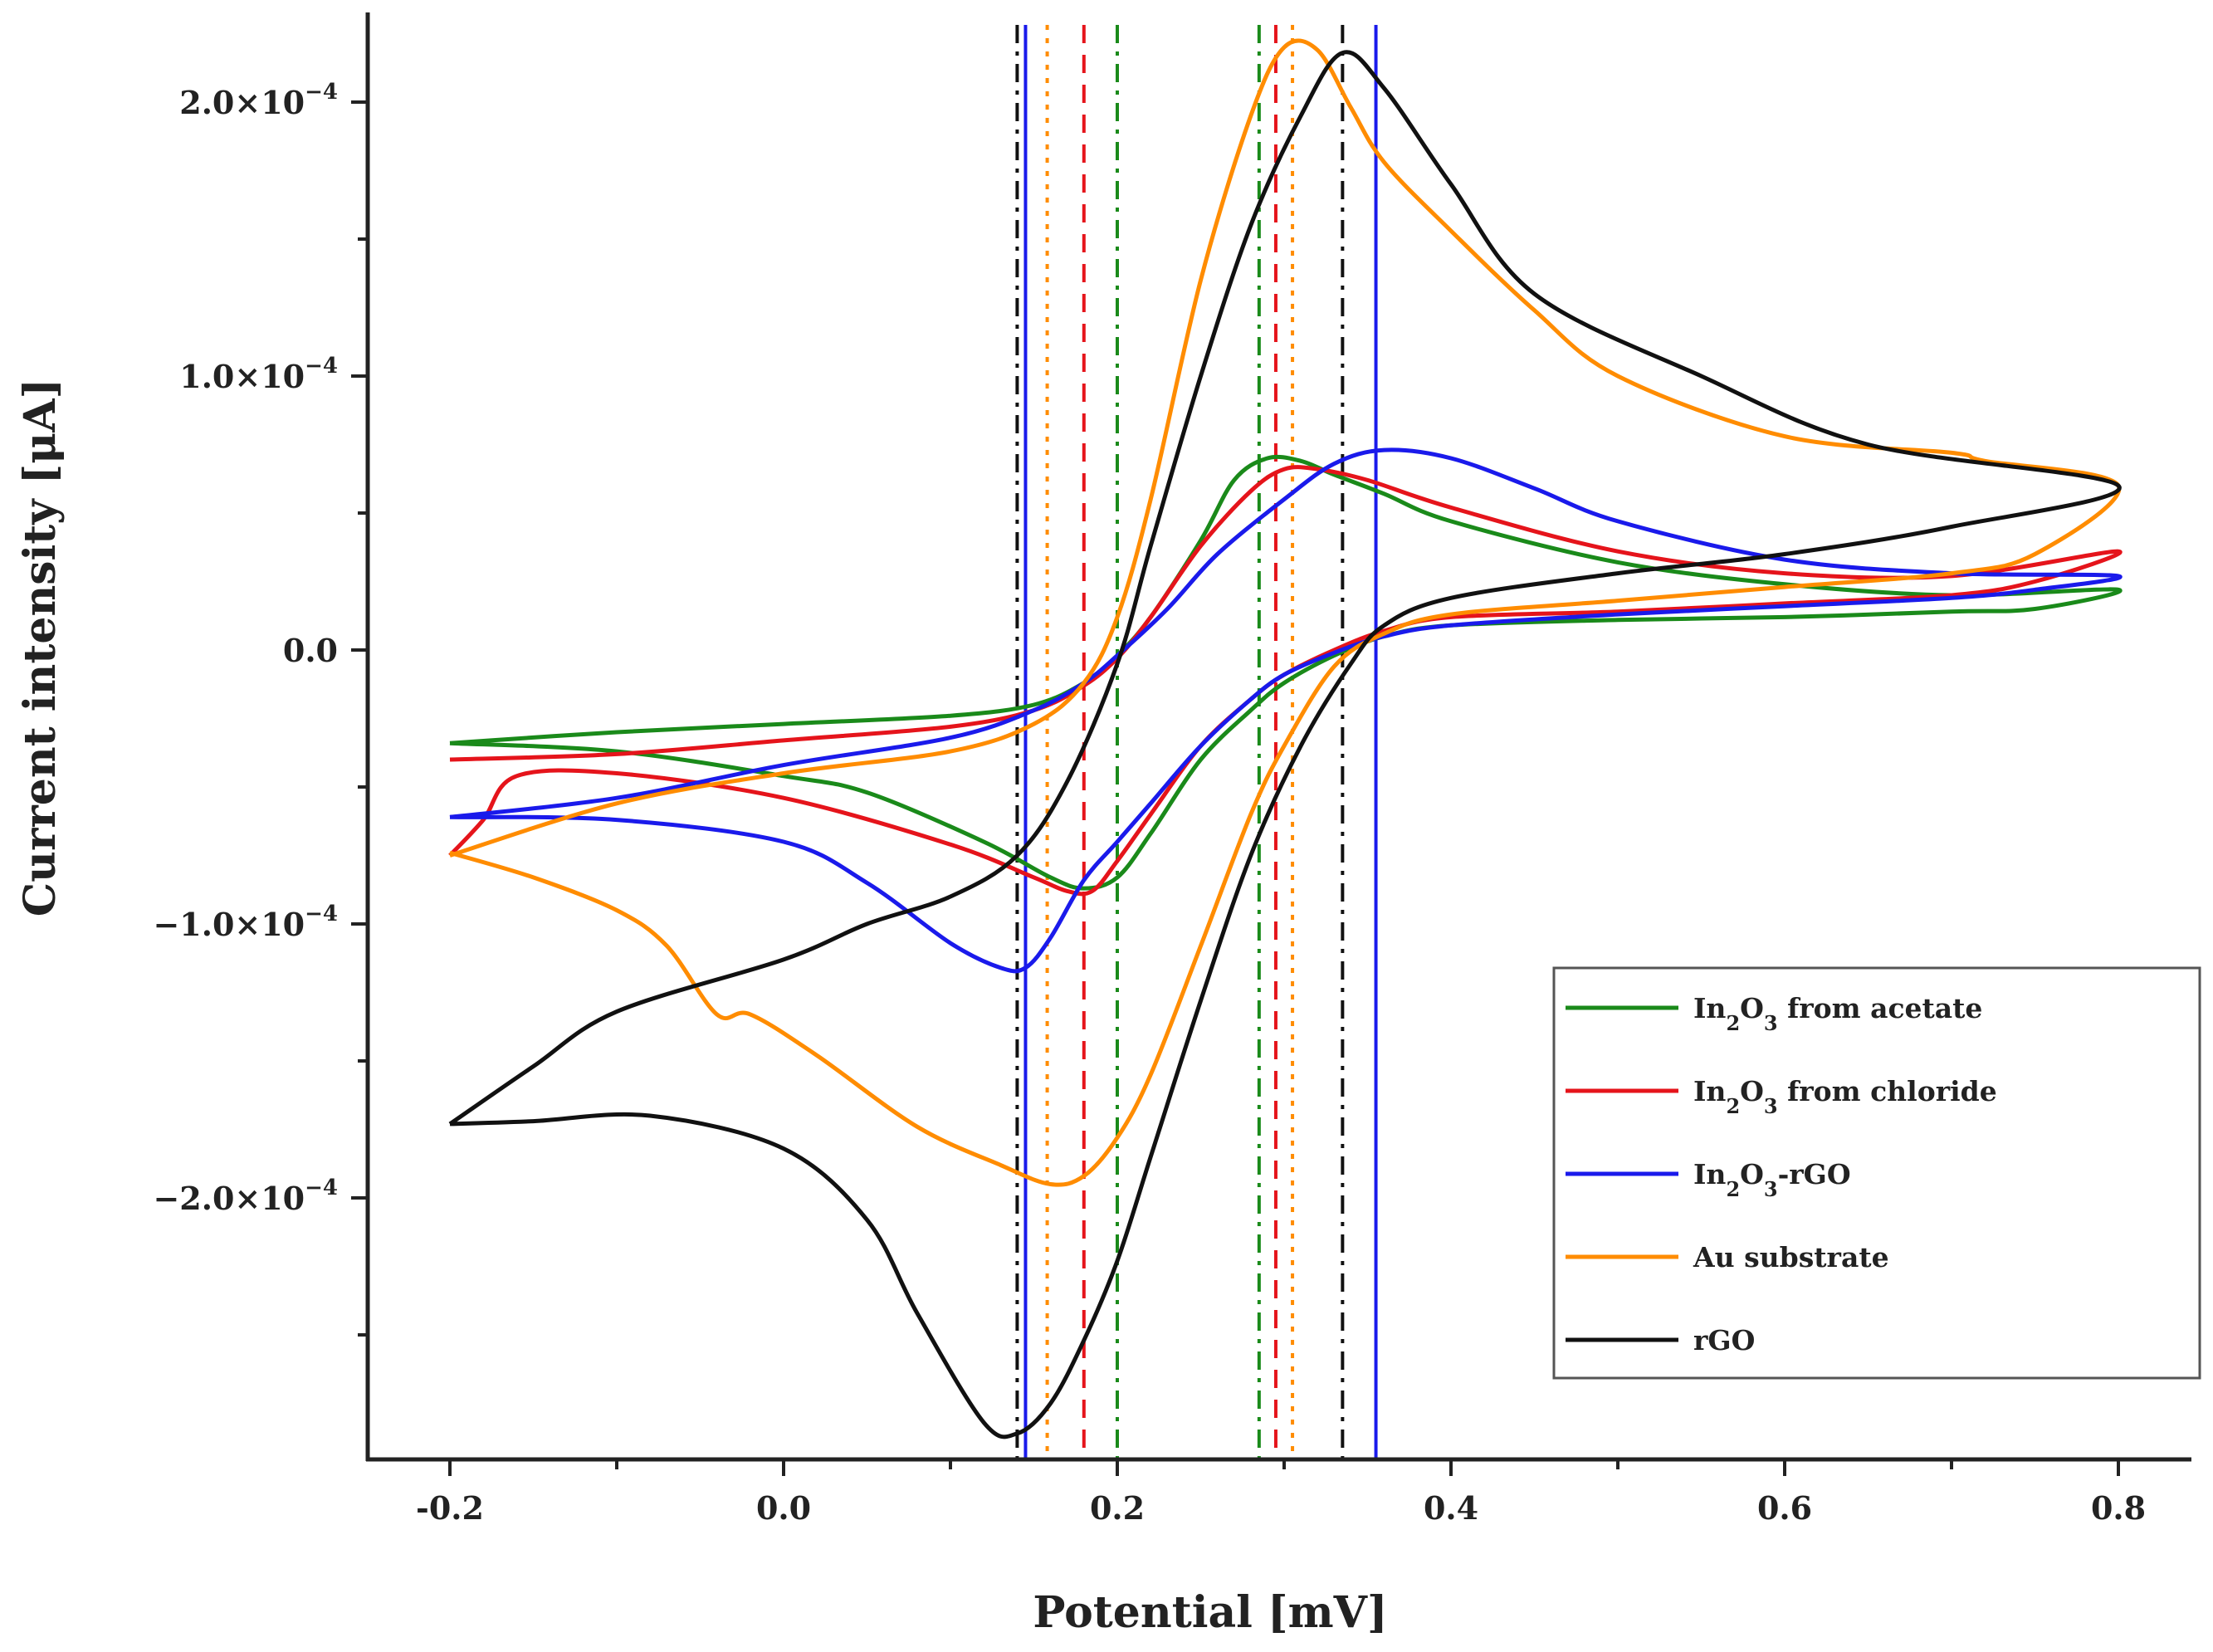  I want to click on y-tick-label-4: −2.0×10⁻⁴, so click(246, 1196).